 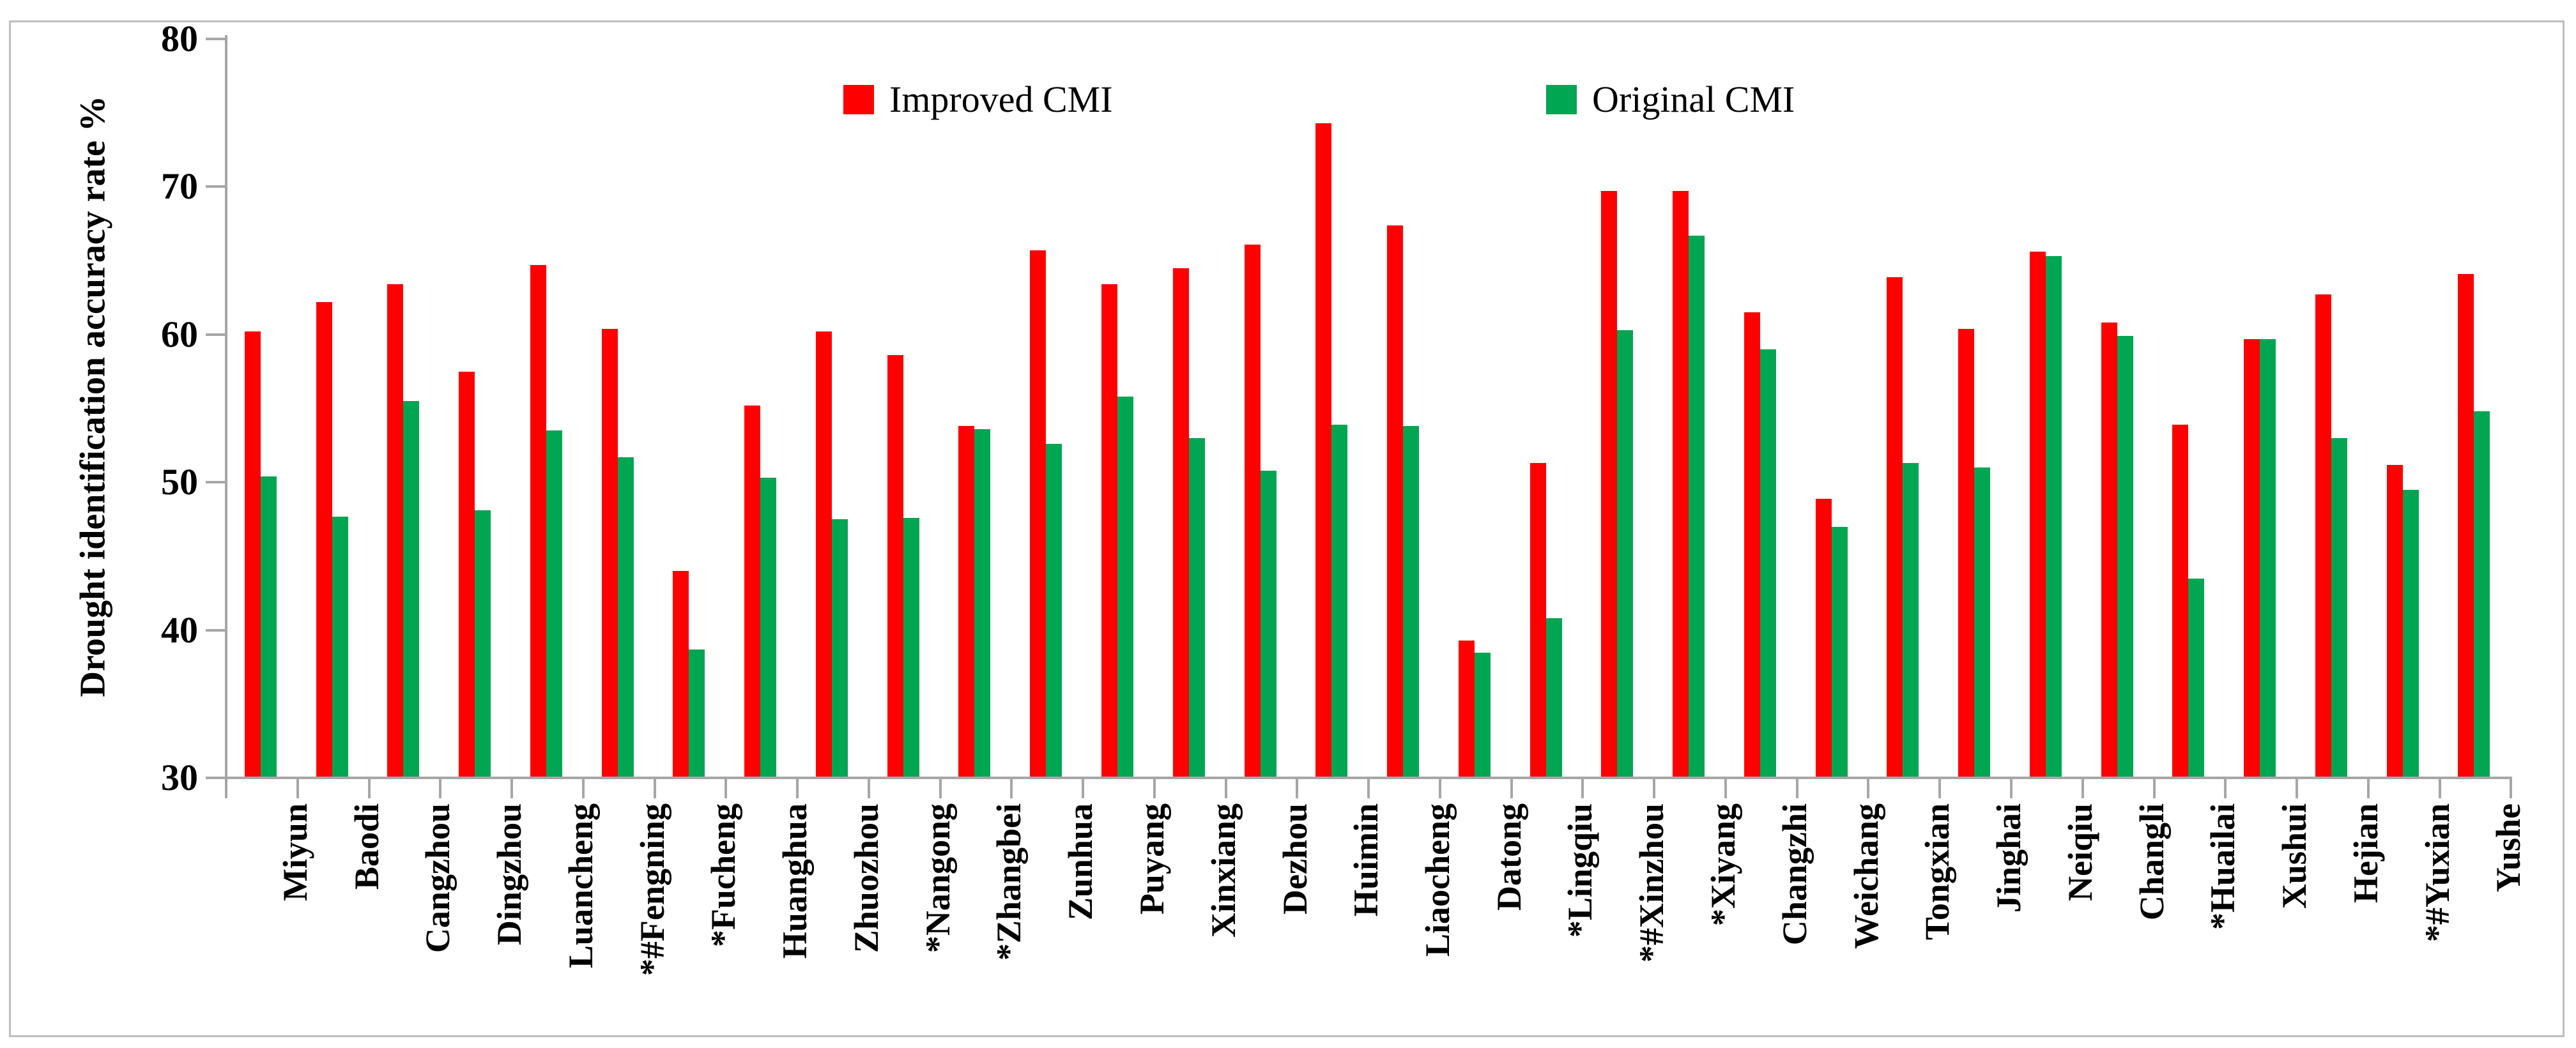 What do you see at coordinates (625, 617) in the screenshot?
I see `bar-original-cmi-*#Fengning` at bounding box center [625, 617].